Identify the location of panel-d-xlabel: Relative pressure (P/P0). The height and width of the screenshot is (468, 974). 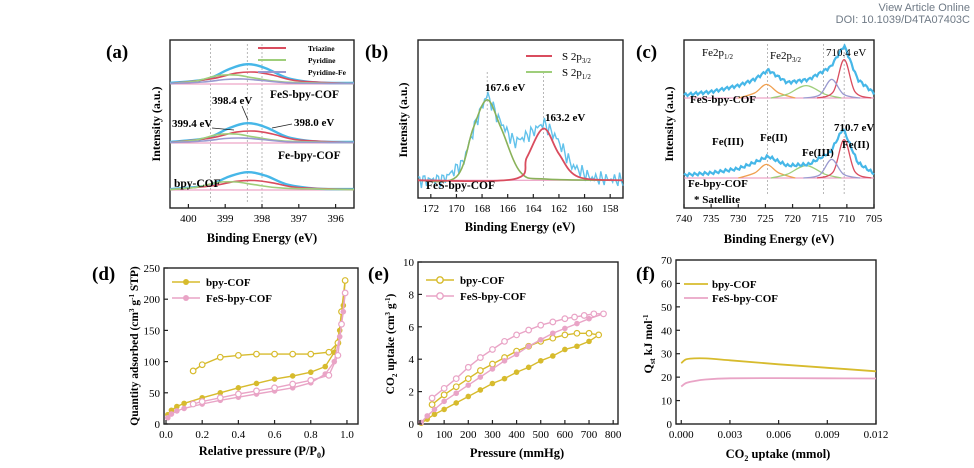
(262, 452).